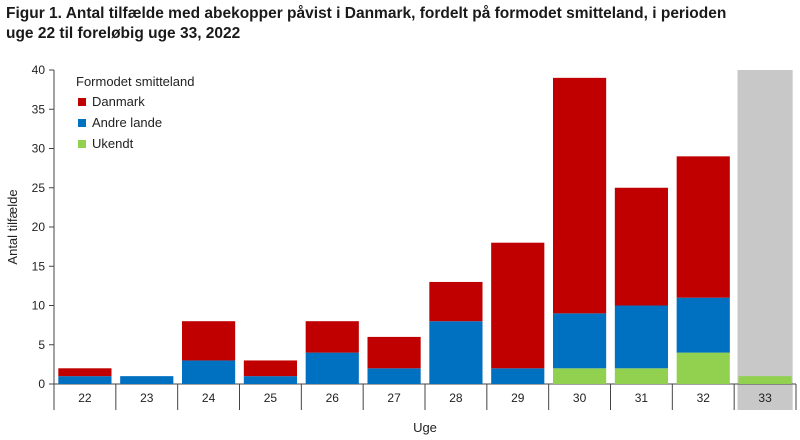 The height and width of the screenshot is (440, 800). Describe the element at coordinates (271, 398) in the screenshot. I see `x-tick-label: 25` at that location.